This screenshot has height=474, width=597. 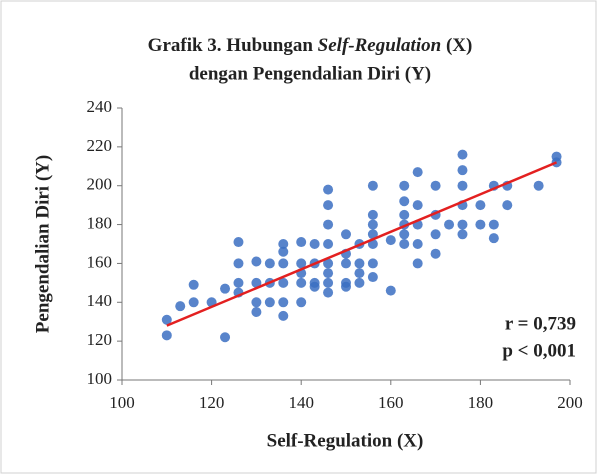 What do you see at coordinates (100, 300) in the screenshot?
I see `y-tick-label: 140` at bounding box center [100, 300].